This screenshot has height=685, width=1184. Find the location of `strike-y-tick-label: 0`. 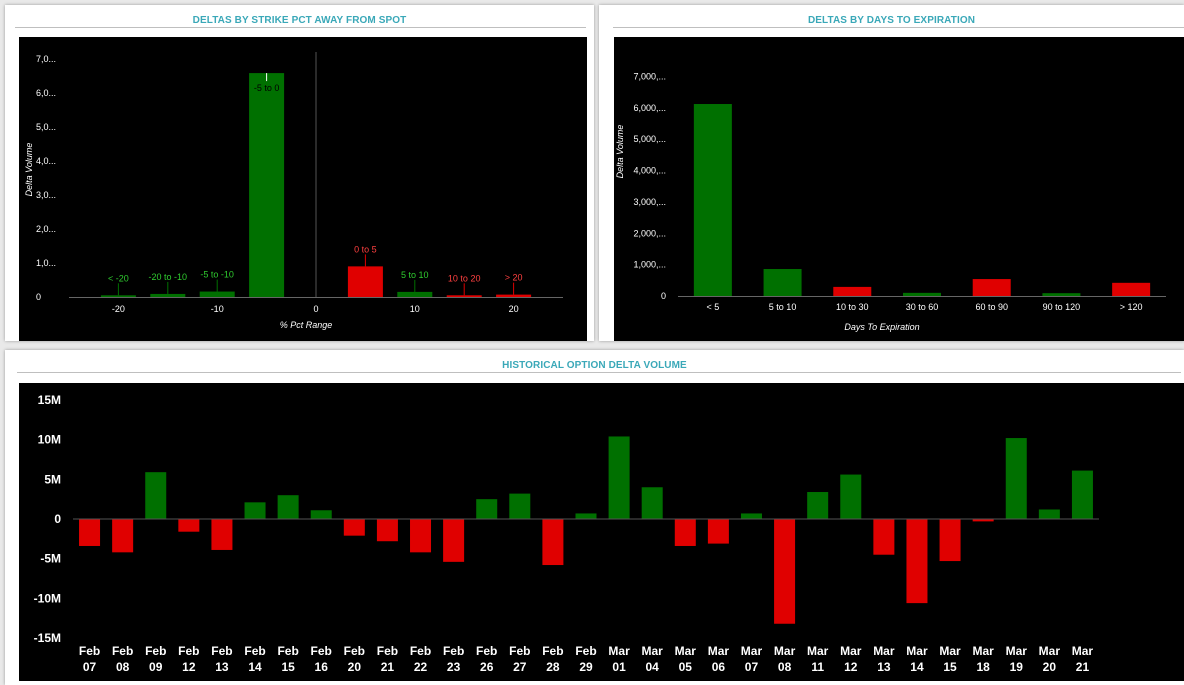

strike-y-tick-label: 0 is located at coordinates (38, 297).